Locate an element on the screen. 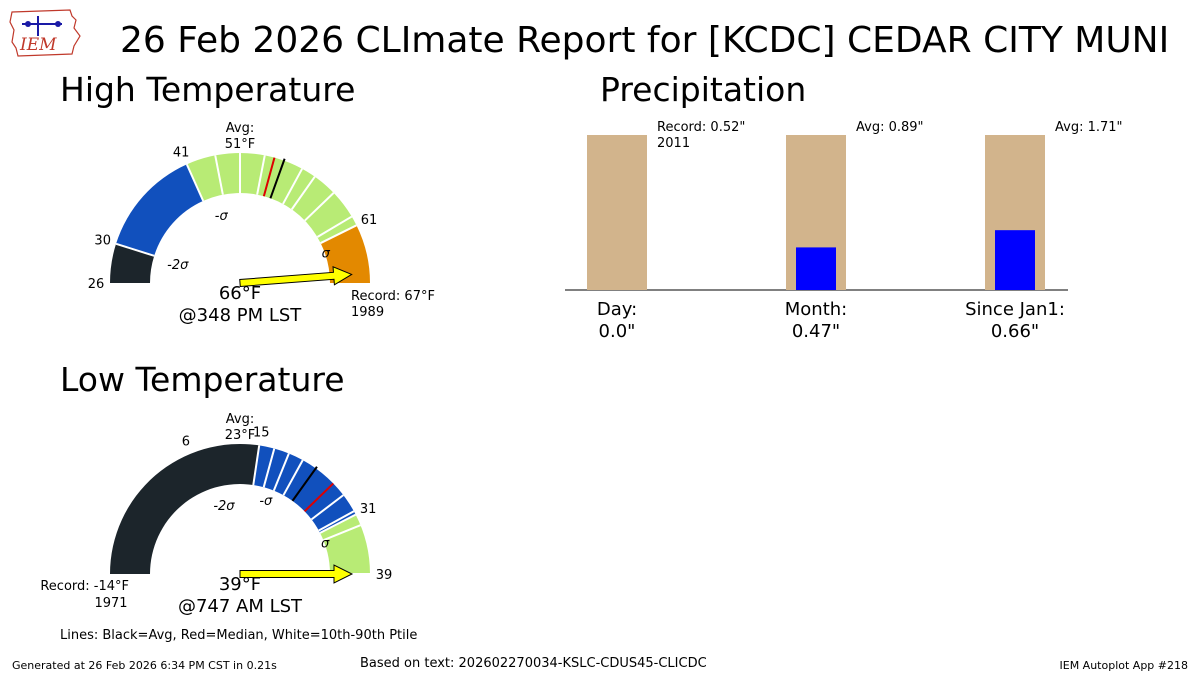 The width and height of the screenshot is (1200, 675). low-tick-label: 15 is located at coordinates (261, 433).